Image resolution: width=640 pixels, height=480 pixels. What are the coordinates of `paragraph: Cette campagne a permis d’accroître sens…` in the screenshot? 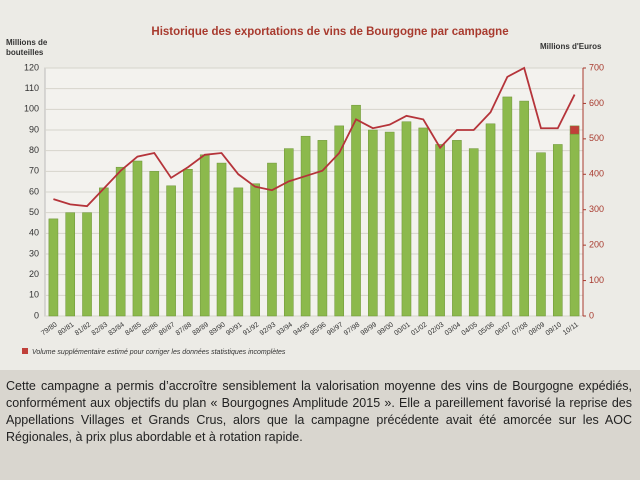 It's located at (319, 411).